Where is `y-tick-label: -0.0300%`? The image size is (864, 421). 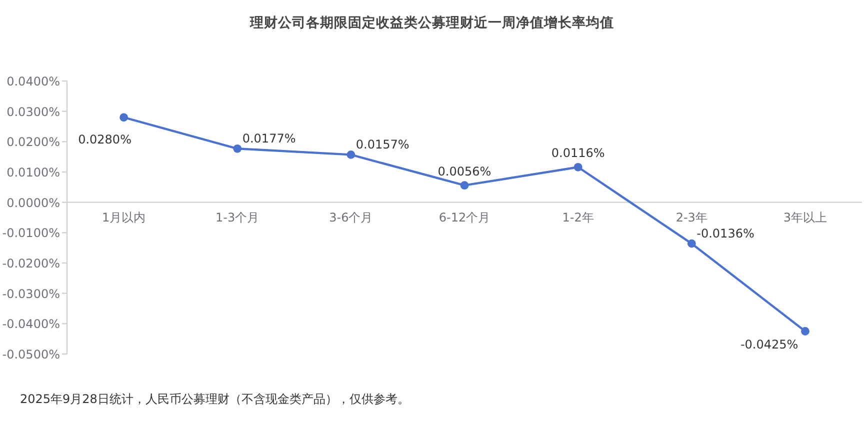
y-tick-label: -0.0300% is located at coordinates (31, 293).